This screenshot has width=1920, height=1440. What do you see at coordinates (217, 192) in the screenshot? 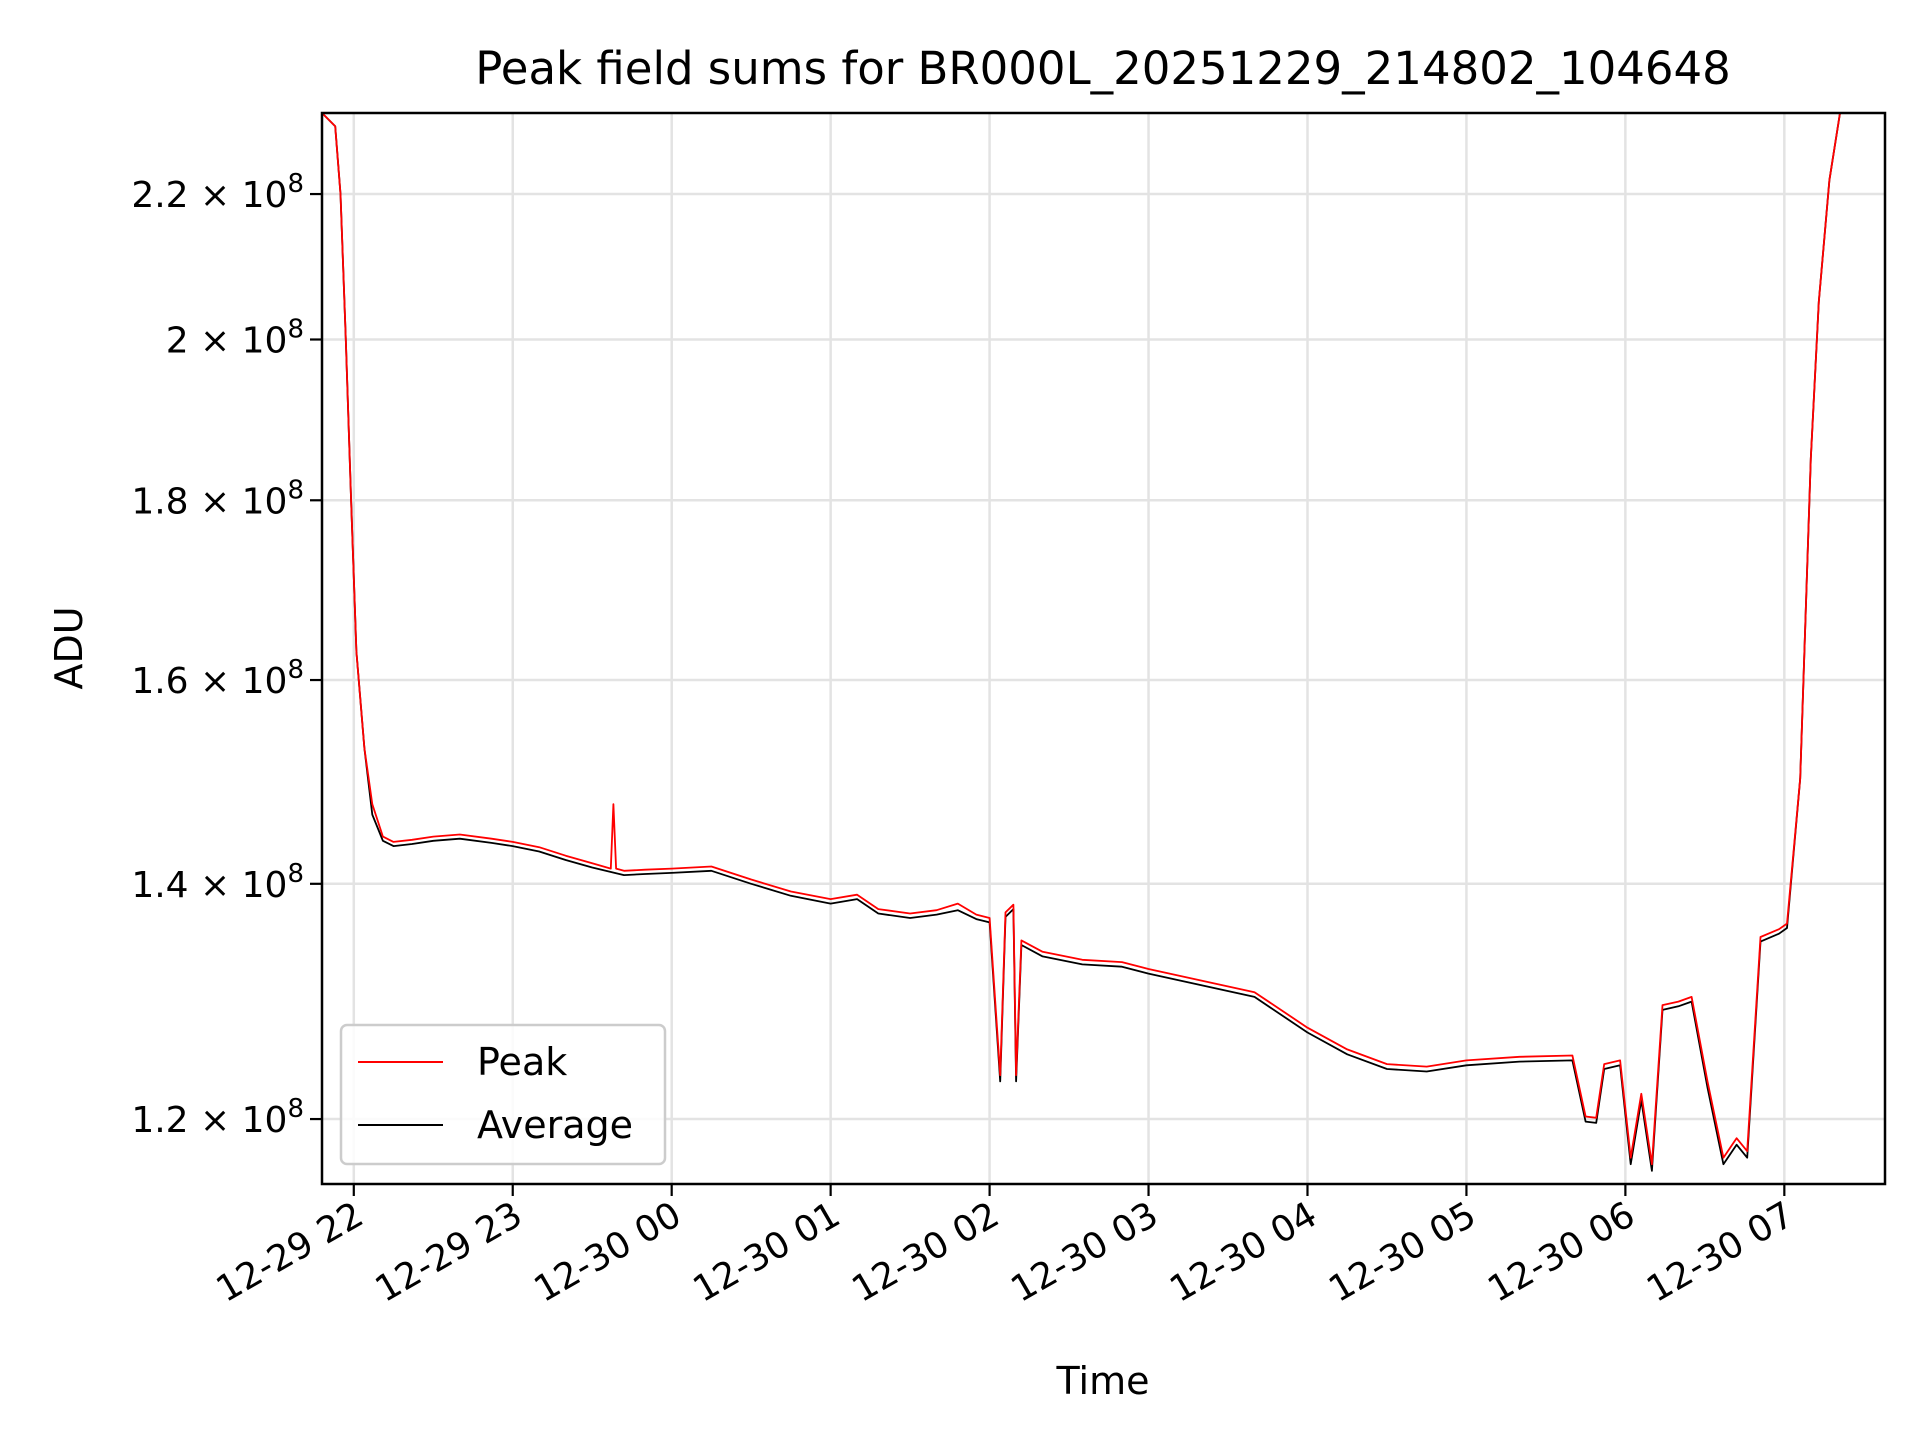
I see `y-tick-label: 2.2 × 108` at bounding box center [217, 192].